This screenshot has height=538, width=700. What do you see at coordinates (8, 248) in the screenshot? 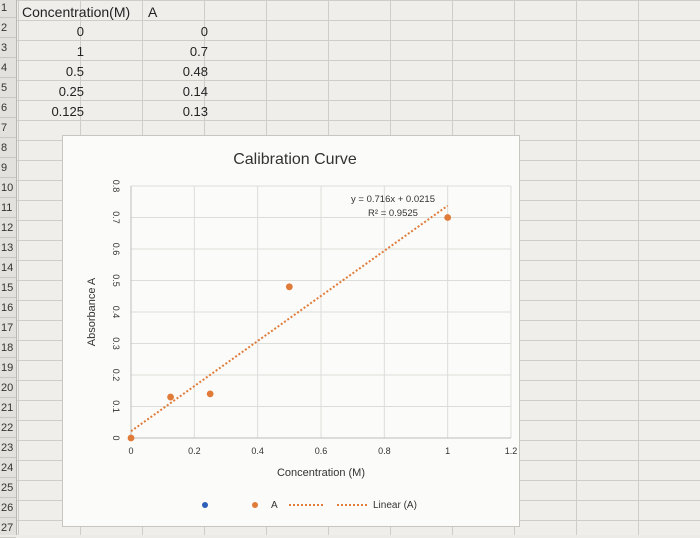
I see `row-number: 13` at bounding box center [8, 248].